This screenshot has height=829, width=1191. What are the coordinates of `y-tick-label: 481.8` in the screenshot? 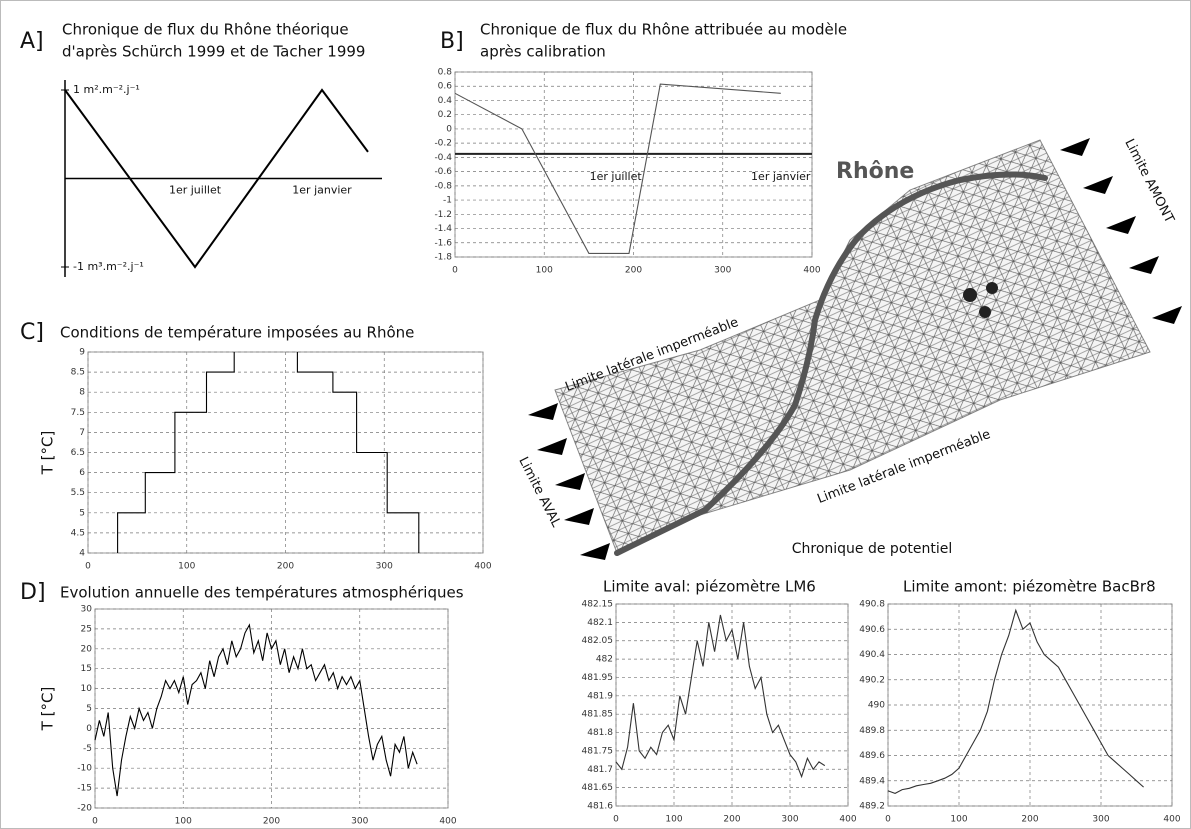 It's located at (600, 733).